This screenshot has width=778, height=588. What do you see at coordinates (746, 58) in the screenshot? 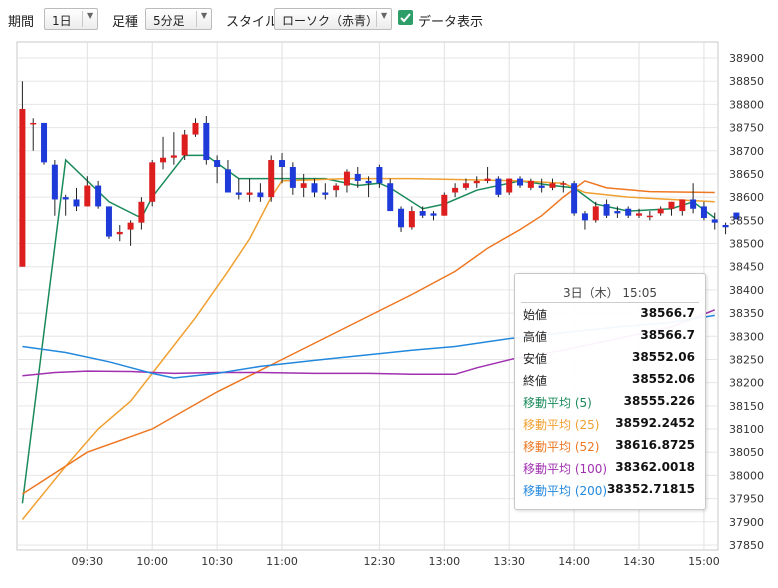
I see `y-tick-label: 38900` at bounding box center [746, 58].